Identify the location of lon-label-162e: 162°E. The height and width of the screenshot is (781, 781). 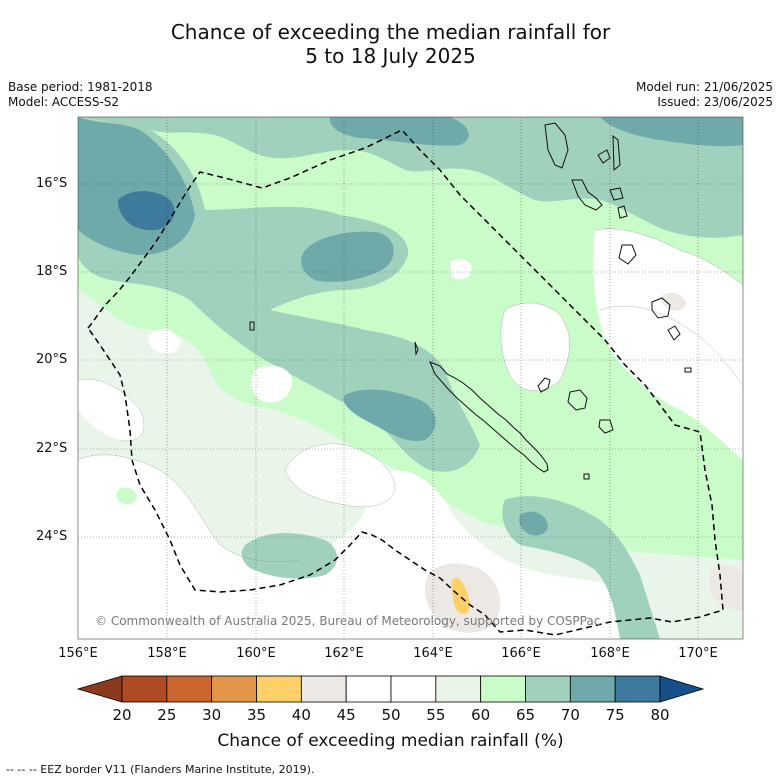
(344, 653).